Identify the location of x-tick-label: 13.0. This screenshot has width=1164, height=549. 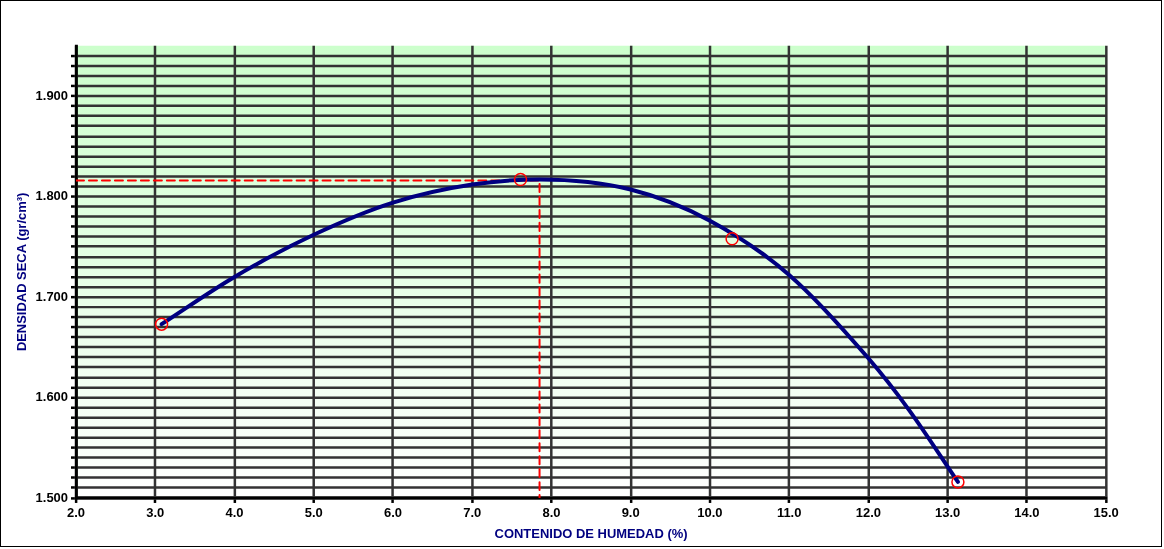
(948, 513).